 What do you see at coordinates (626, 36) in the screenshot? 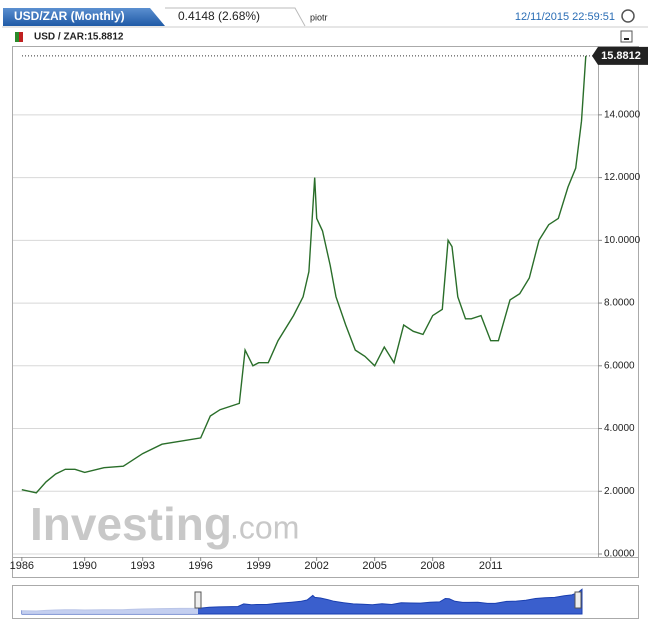
I see `minimize-button` at bounding box center [626, 36].